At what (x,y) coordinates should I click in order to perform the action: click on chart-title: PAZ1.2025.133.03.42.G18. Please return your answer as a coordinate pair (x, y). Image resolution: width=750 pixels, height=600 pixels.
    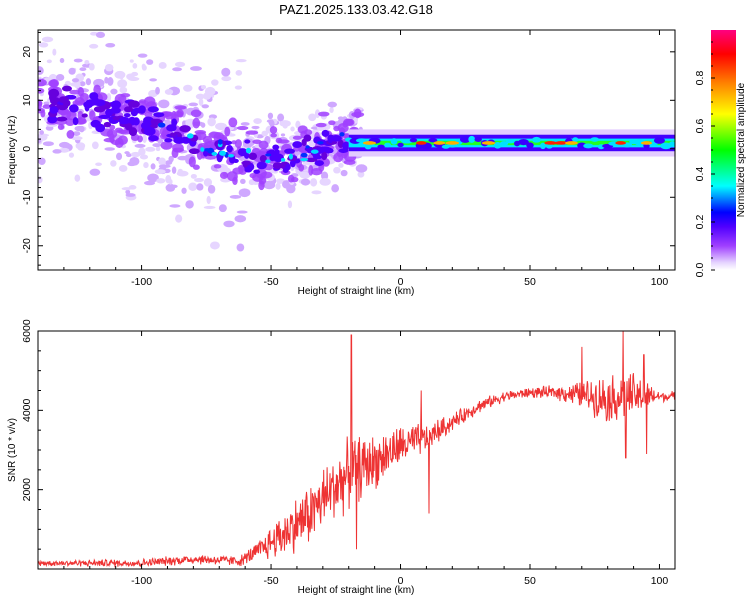
    Looking at the image, I should click on (356, 9).